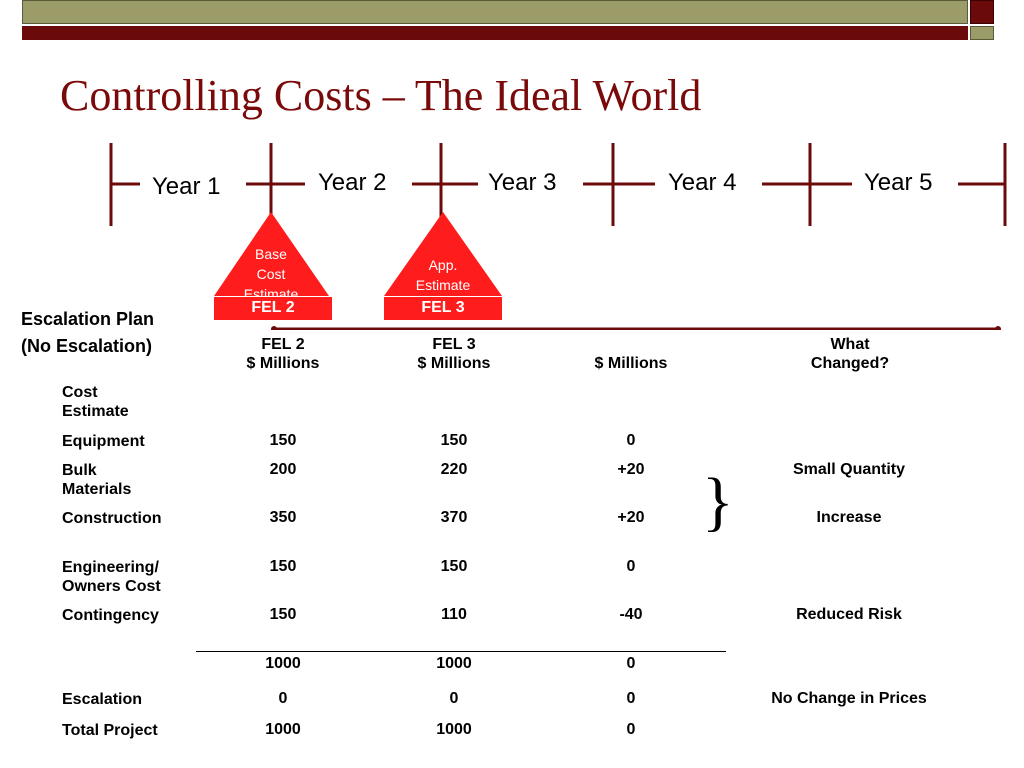  Describe the element at coordinates (849, 698) in the screenshot. I see `cell-escalation-changed: No Change in Prices` at that location.